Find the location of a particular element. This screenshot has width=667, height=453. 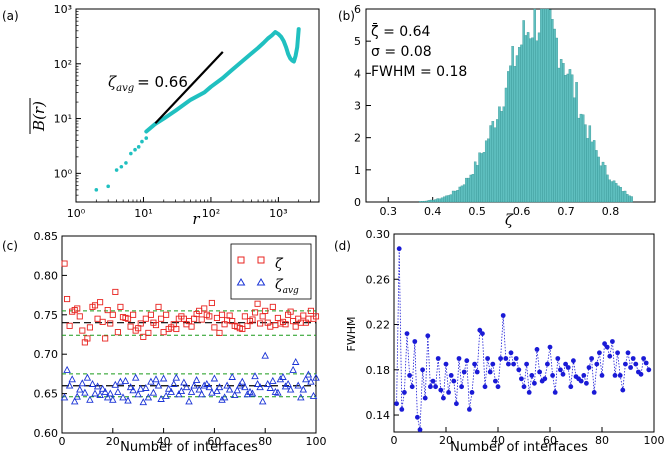

a-xtick-label: 10¹ is located at coordinates (143, 213).